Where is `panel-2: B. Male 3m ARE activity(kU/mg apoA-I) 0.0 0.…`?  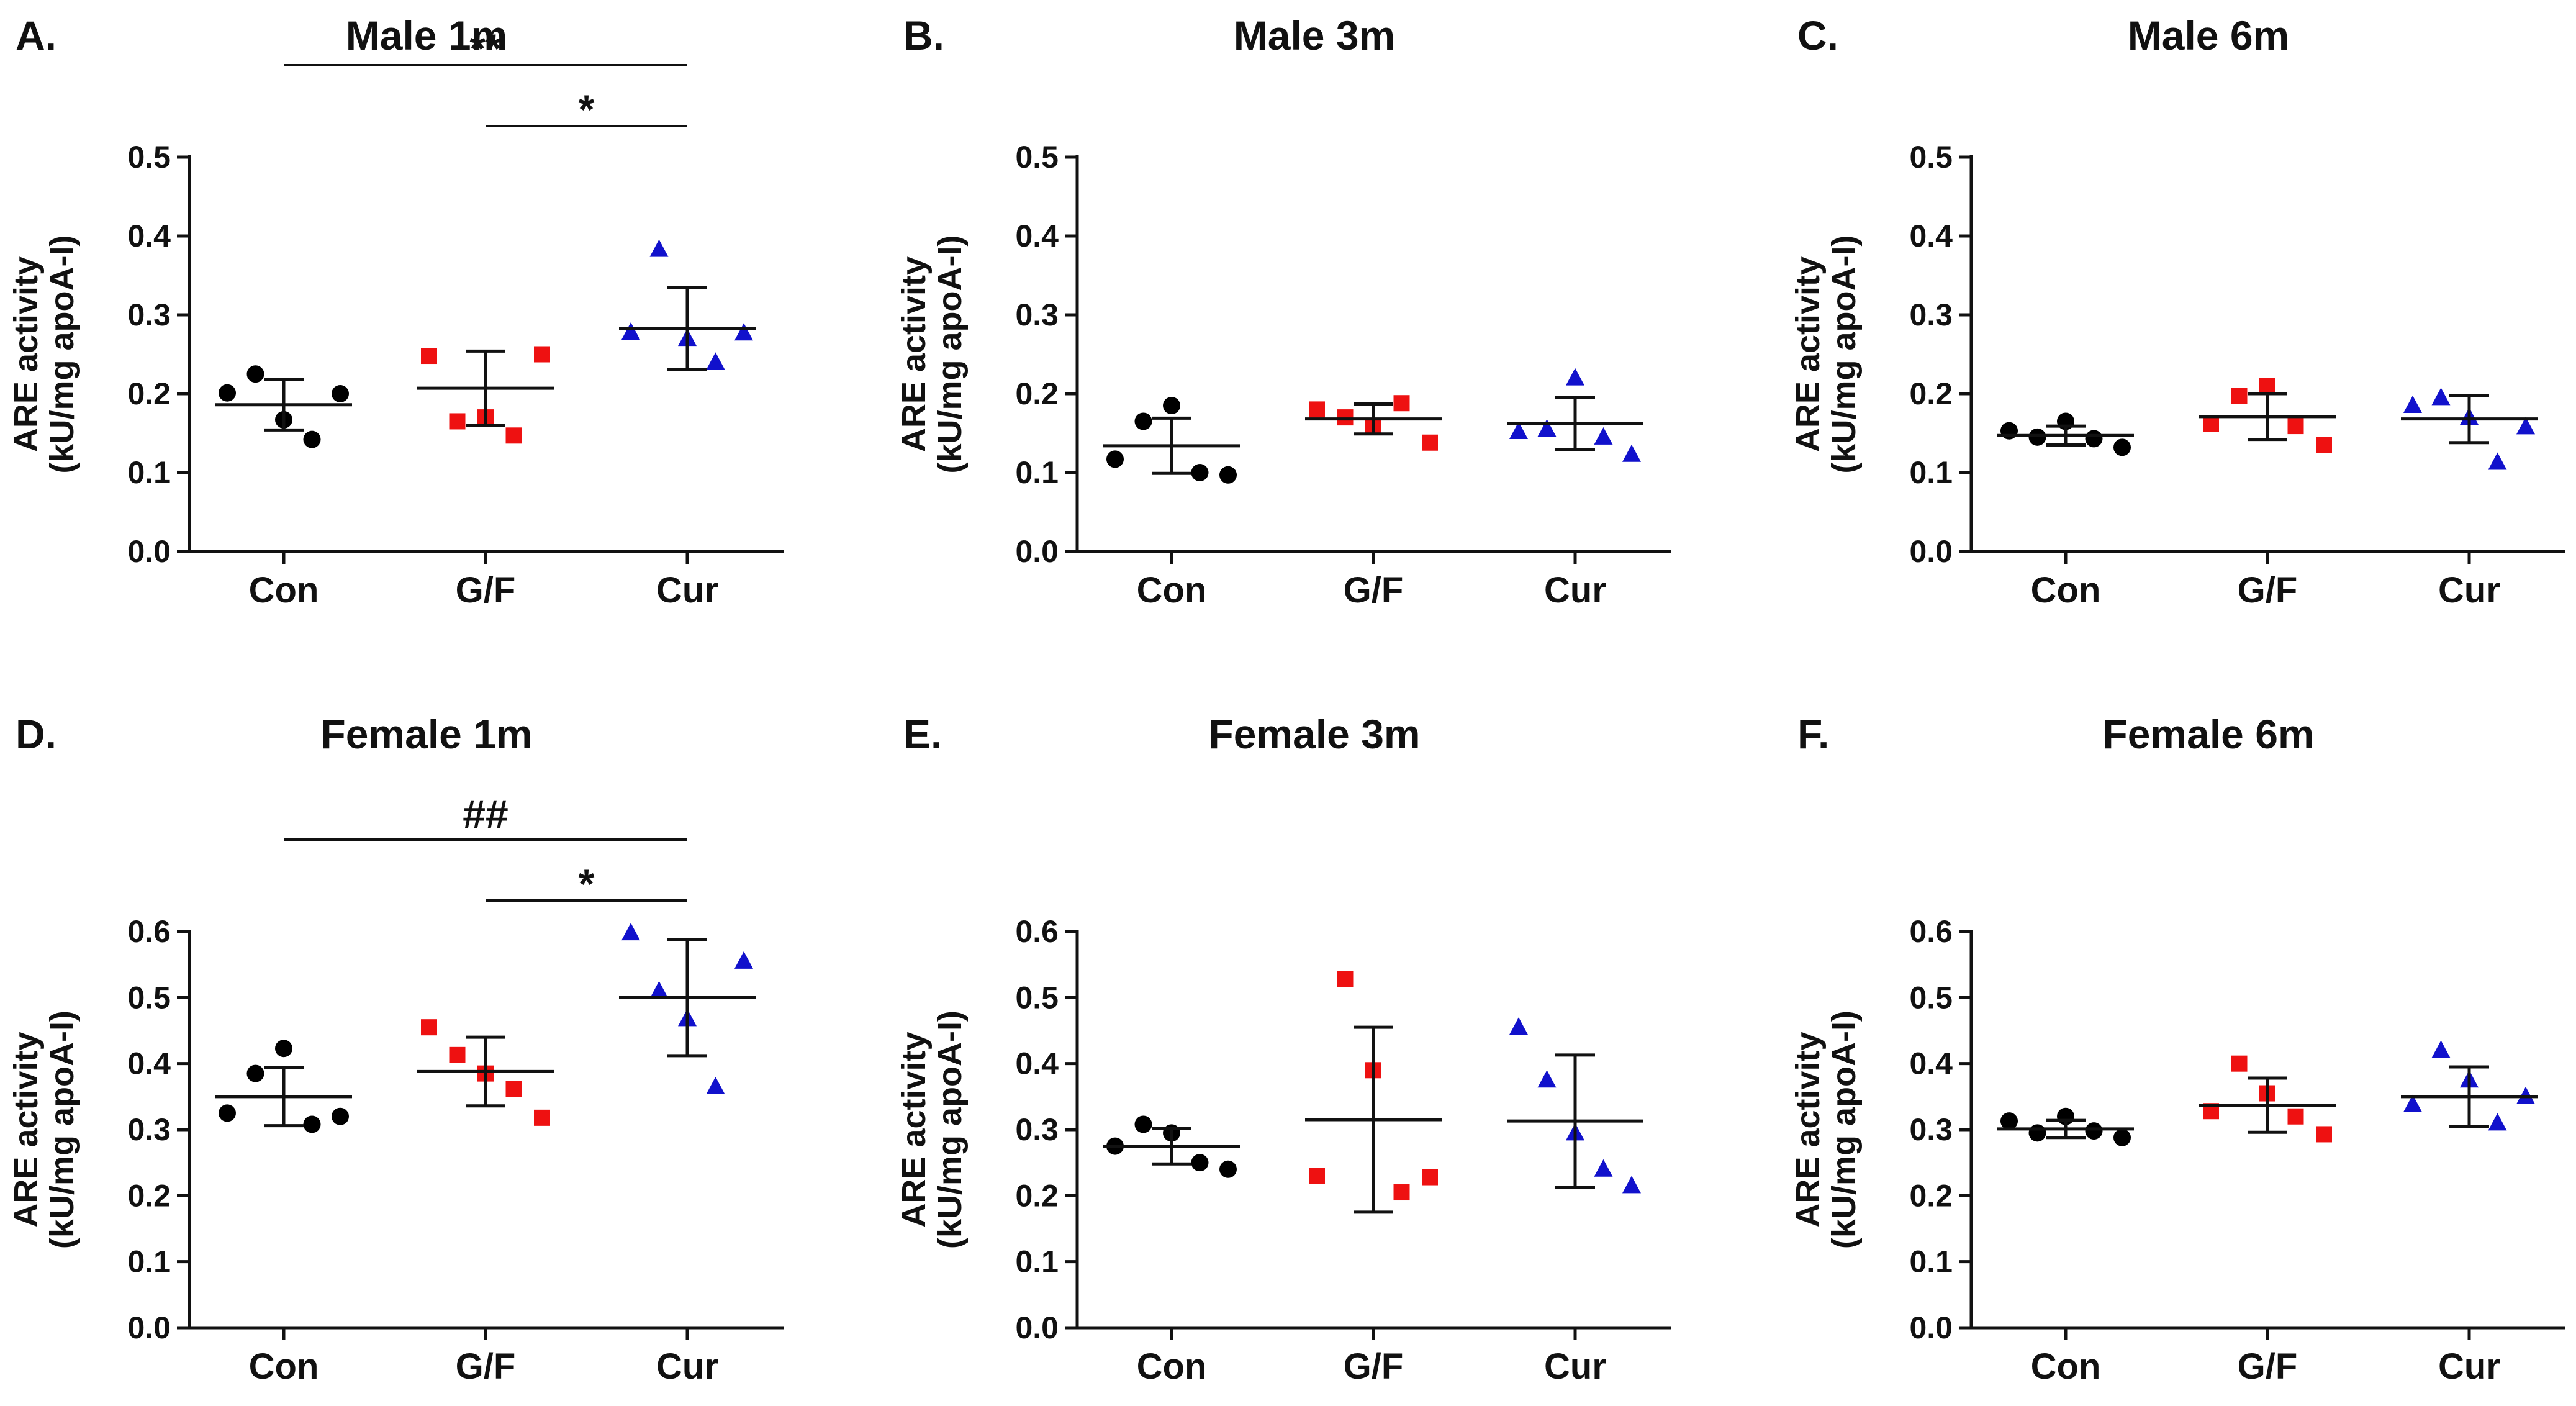 panel-2: B. Male 3m ARE activity(kU/mg apoA-I) 0.0 0.… is located at coordinates (1283, 311).